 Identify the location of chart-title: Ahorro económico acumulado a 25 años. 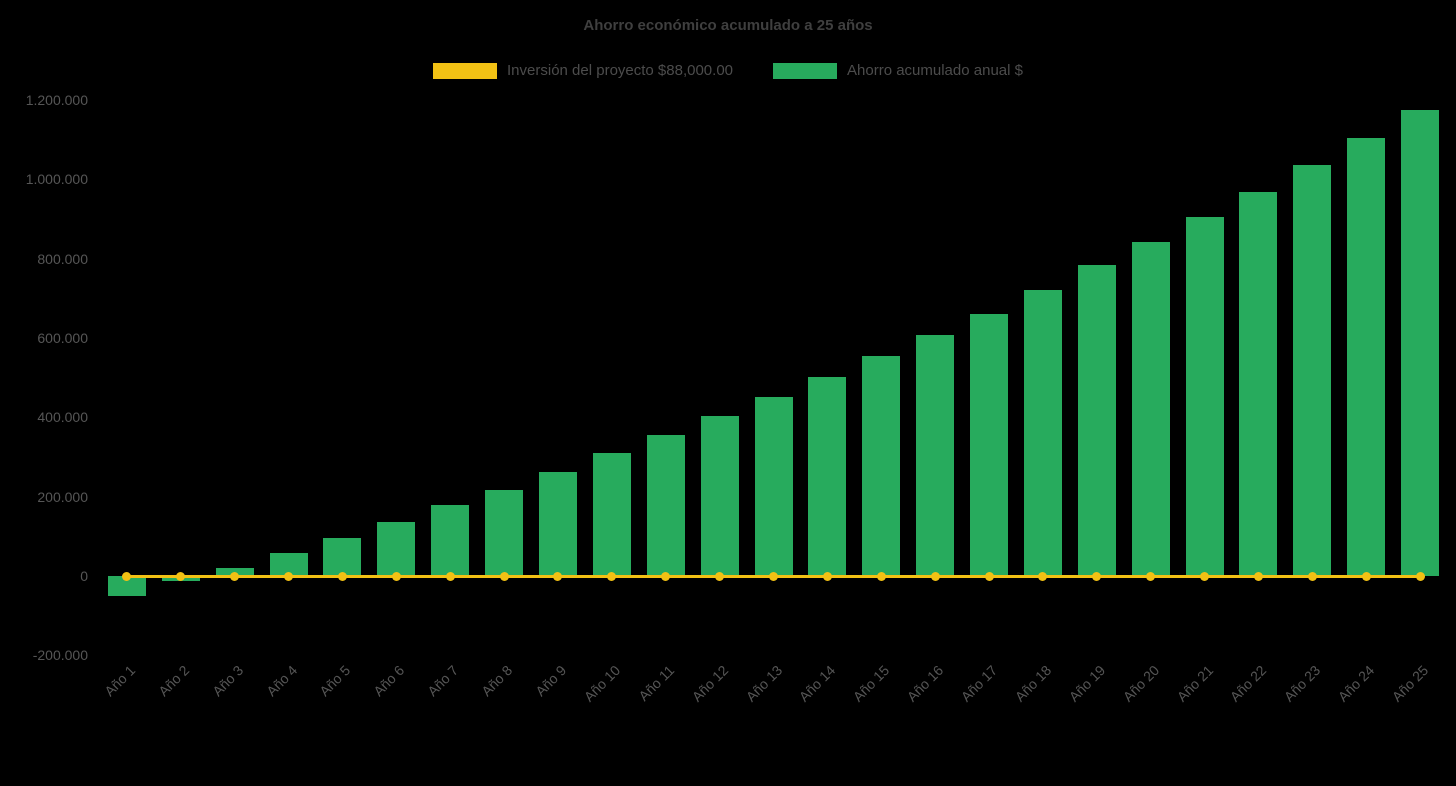
(728, 25).